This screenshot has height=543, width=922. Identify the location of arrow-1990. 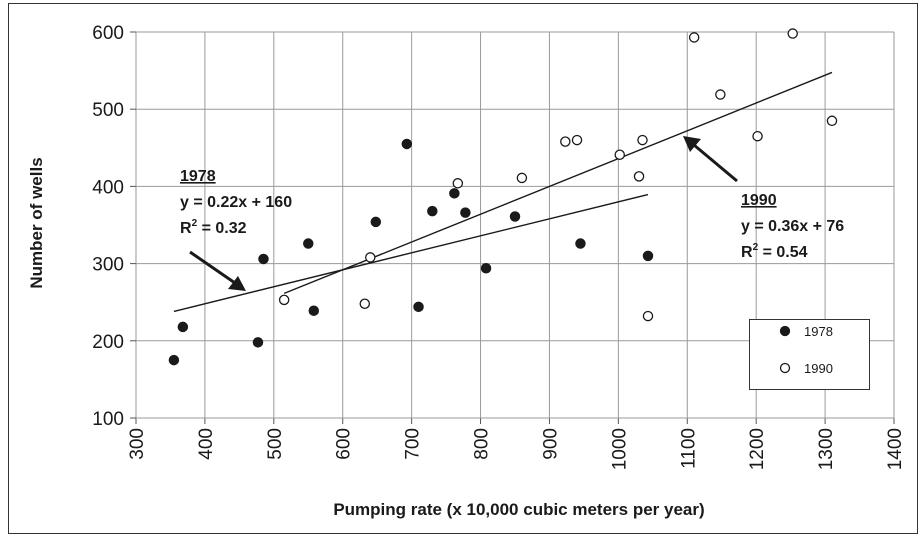
(715, 163).